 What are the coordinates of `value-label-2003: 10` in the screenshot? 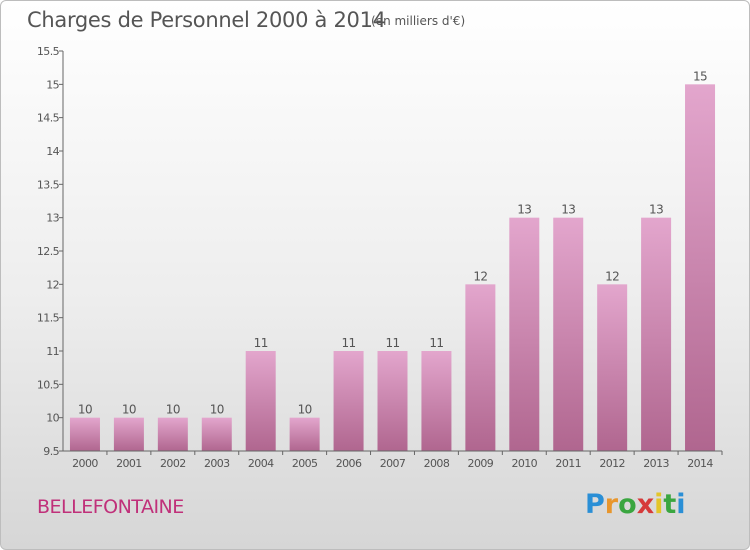 It's located at (217, 410).